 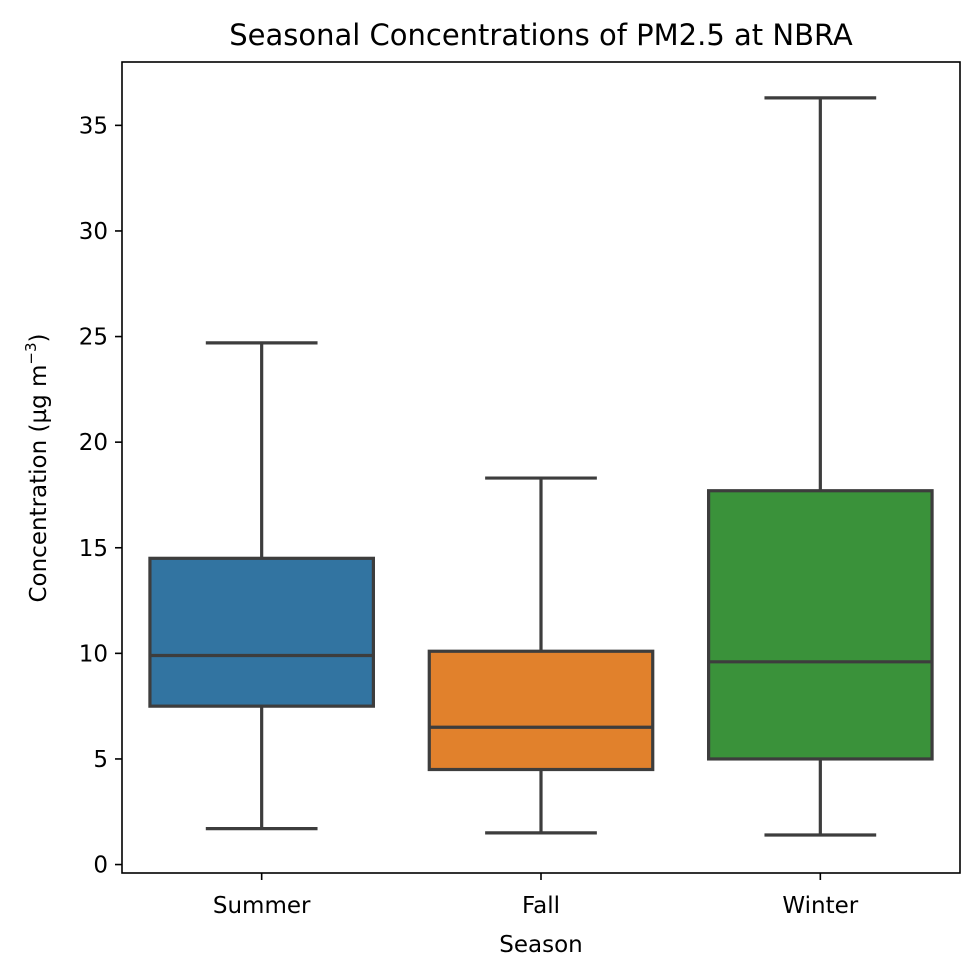 What do you see at coordinates (100, 866) in the screenshot?
I see `y-tick-label: 0` at bounding box center [100, 866].